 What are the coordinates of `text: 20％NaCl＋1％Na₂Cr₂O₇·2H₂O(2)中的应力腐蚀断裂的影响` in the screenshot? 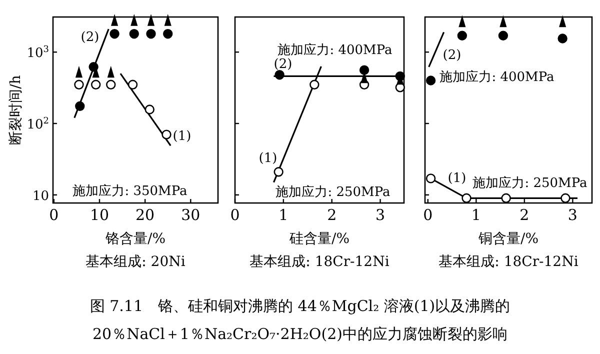 It's located at (300, 334).